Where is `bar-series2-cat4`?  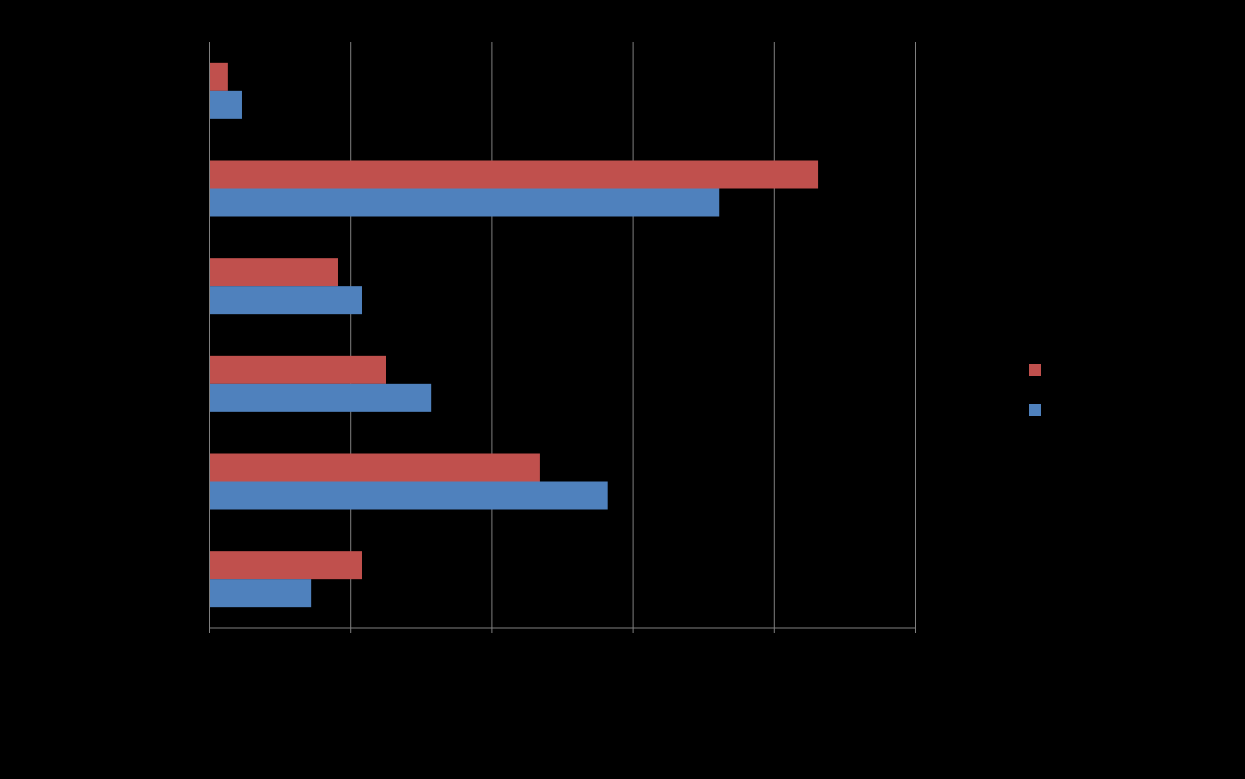
bar-series2-cat4 is located at coordinates (320, 397).